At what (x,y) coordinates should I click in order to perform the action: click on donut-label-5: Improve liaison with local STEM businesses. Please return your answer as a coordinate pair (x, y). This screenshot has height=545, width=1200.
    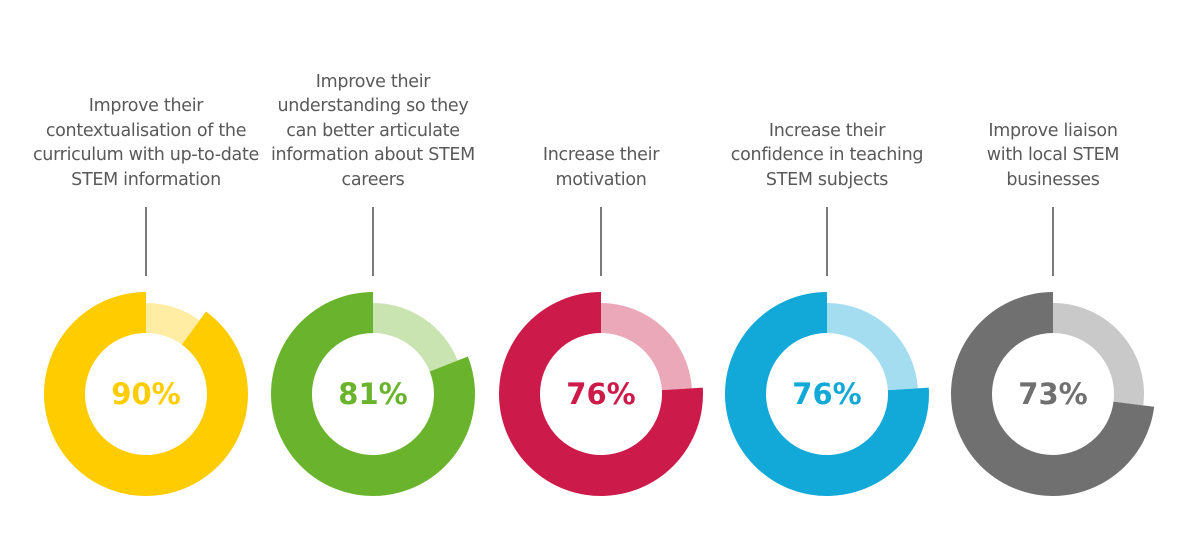
    Looking at the image, I should click on (1053, 155).